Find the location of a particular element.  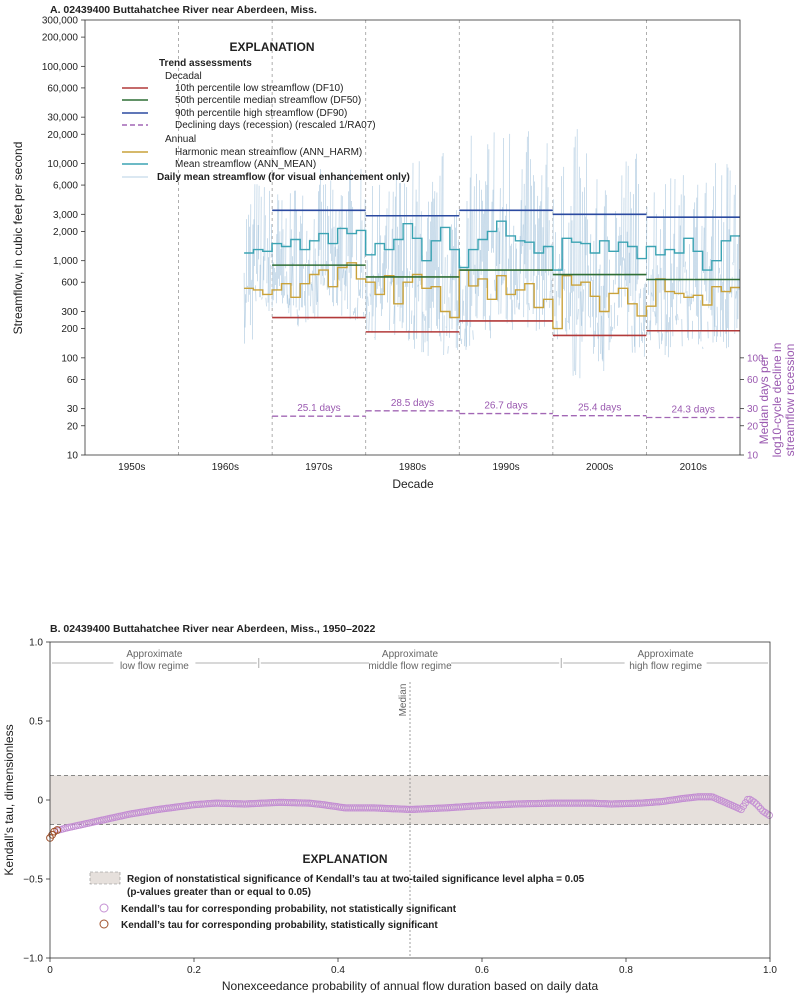

y-tick-label: 100,000 is located at coordinates (60, 67).